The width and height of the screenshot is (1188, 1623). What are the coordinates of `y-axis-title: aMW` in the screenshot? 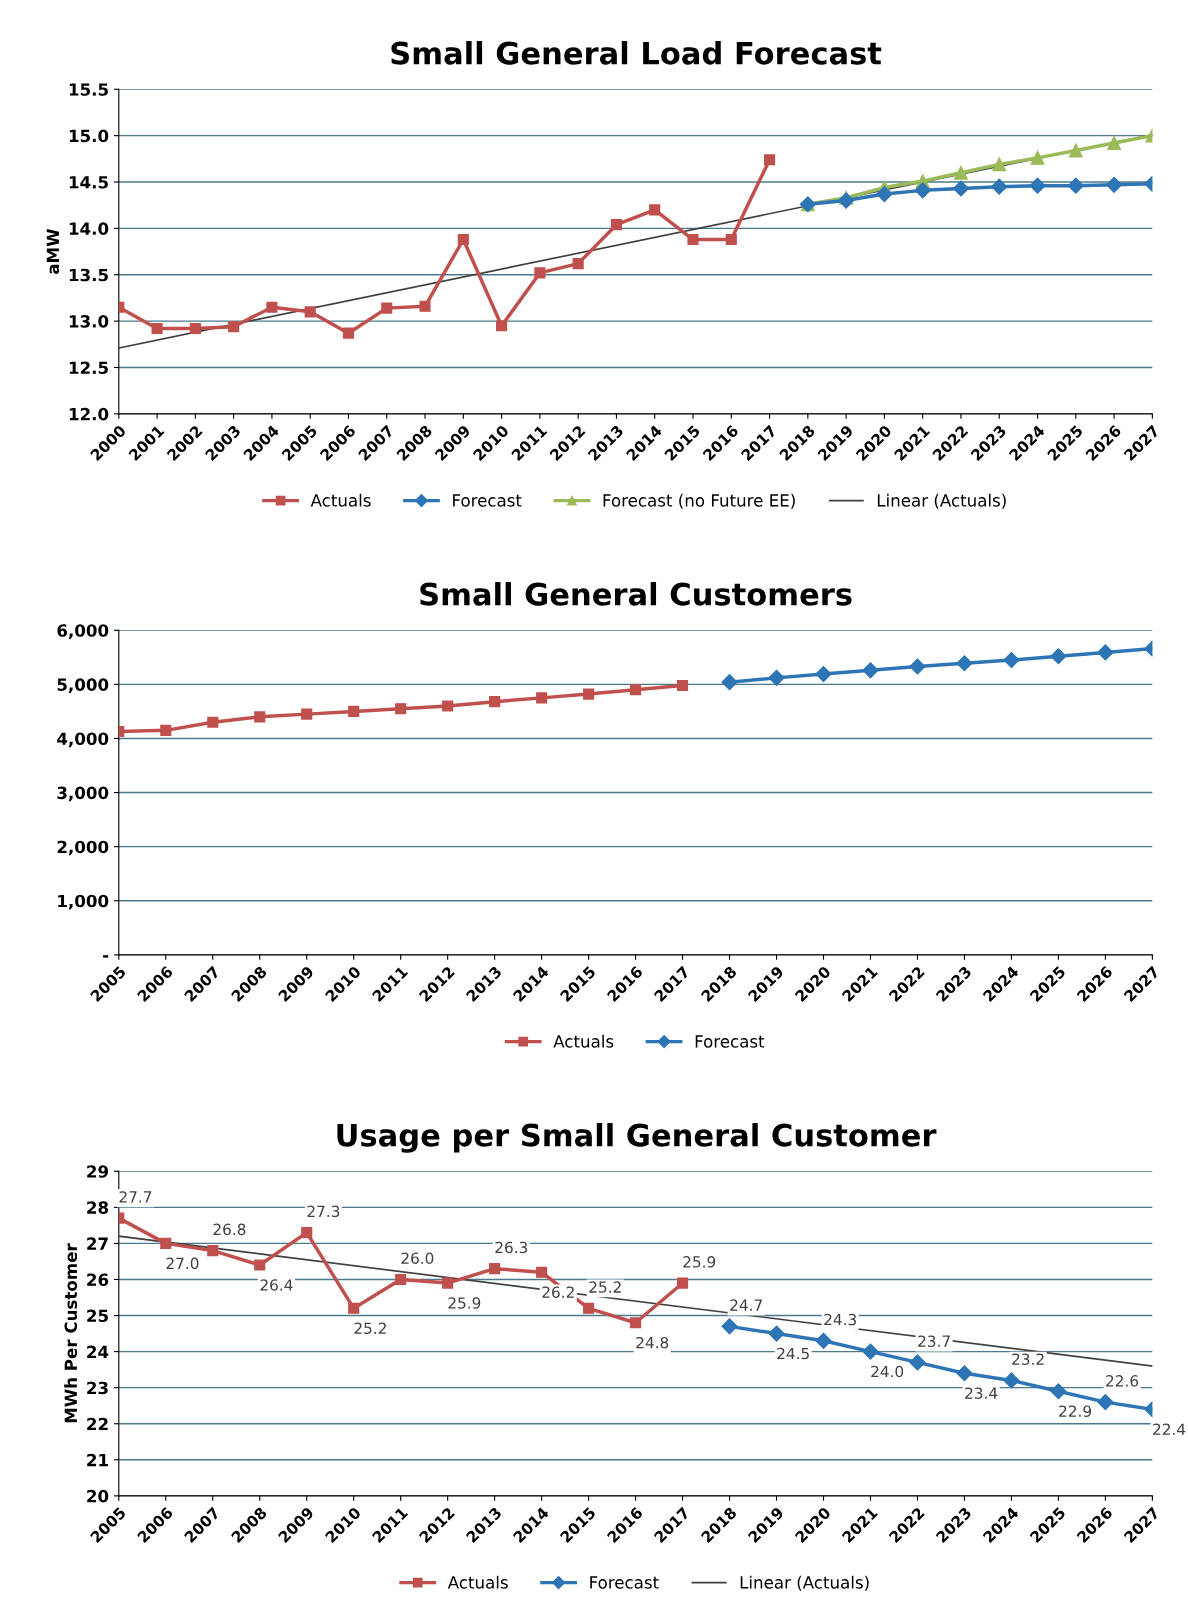 It's located at (53, 251).